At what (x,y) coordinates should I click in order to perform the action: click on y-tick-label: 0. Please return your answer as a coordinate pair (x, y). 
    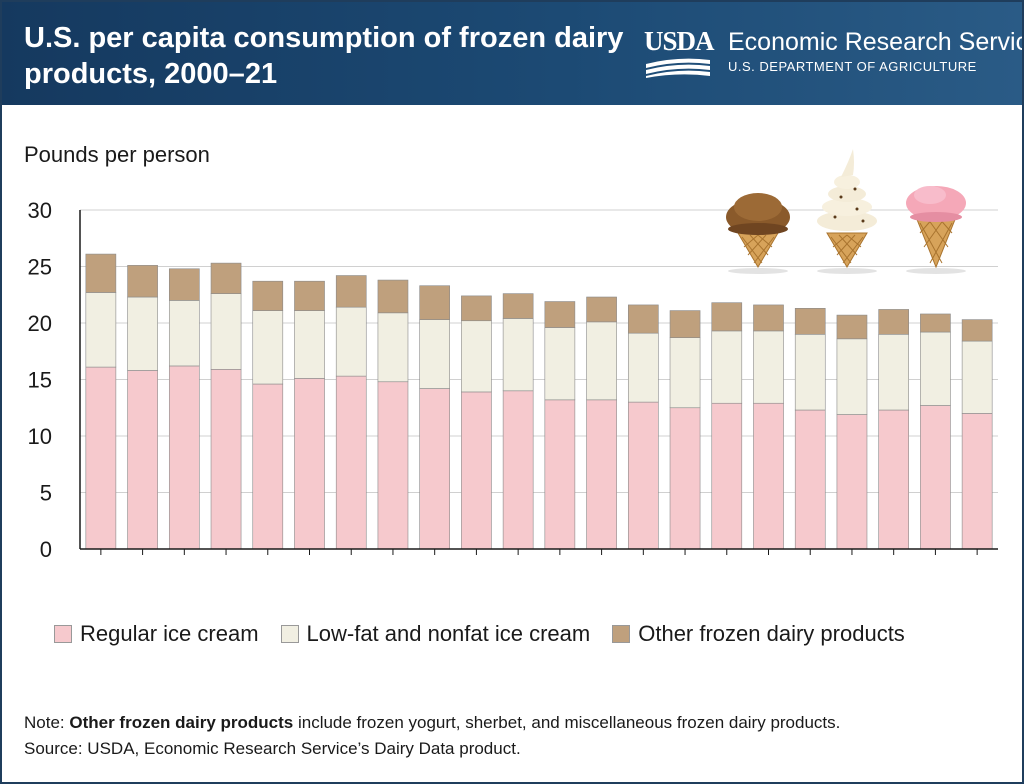
    Looking at the image, I should click on (46, 549).